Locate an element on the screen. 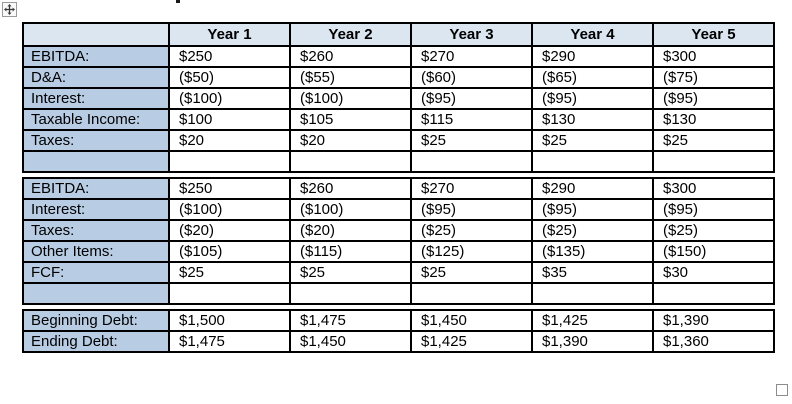 The image size is (792, 404). header-corner-cell is located at coordinates (96, 34).